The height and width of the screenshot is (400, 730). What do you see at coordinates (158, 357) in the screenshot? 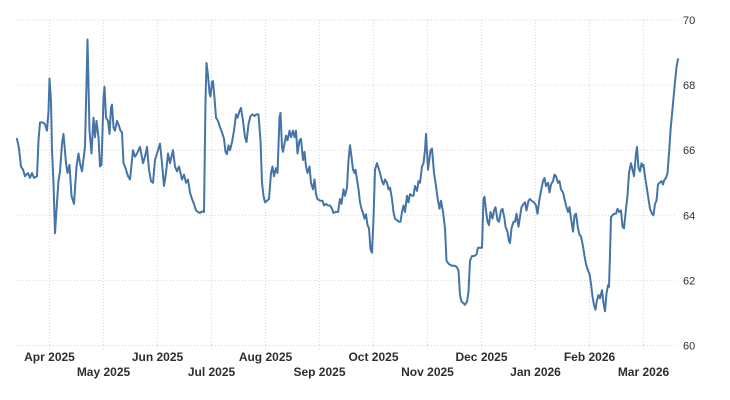
I see `x-axis-tick-label: Jun 2025` at bounding box center [158, 357].